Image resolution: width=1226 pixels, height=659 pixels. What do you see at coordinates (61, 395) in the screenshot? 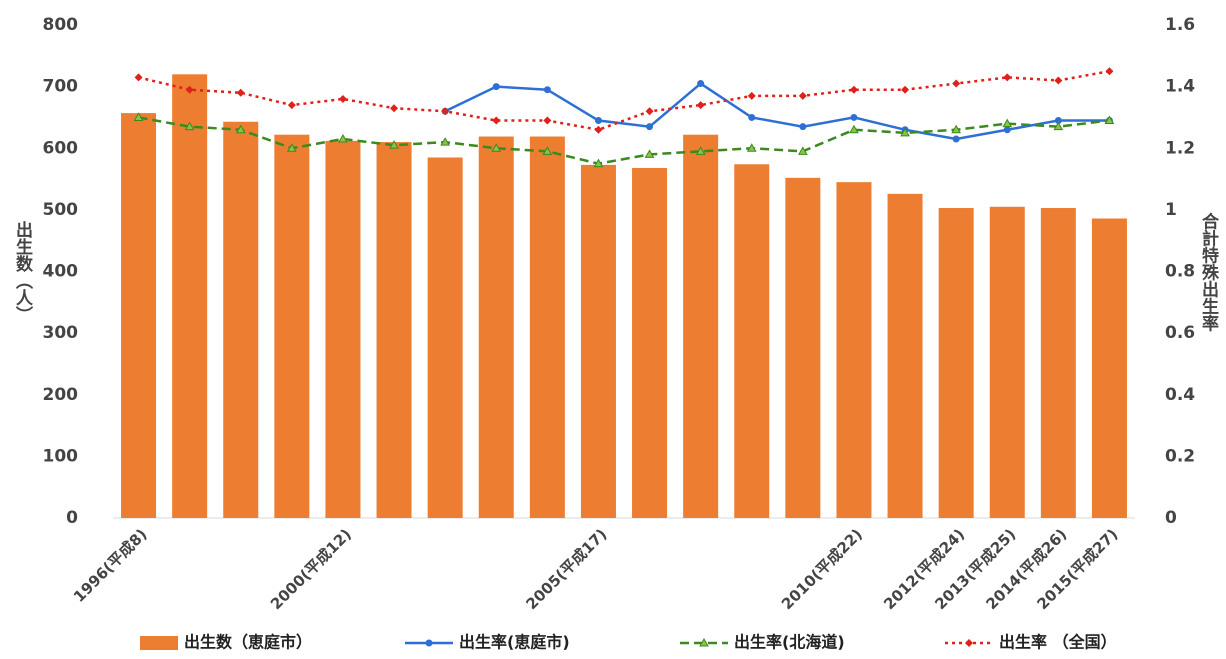
I see `y-tick-label: 200` at bounding box center [61, 395].